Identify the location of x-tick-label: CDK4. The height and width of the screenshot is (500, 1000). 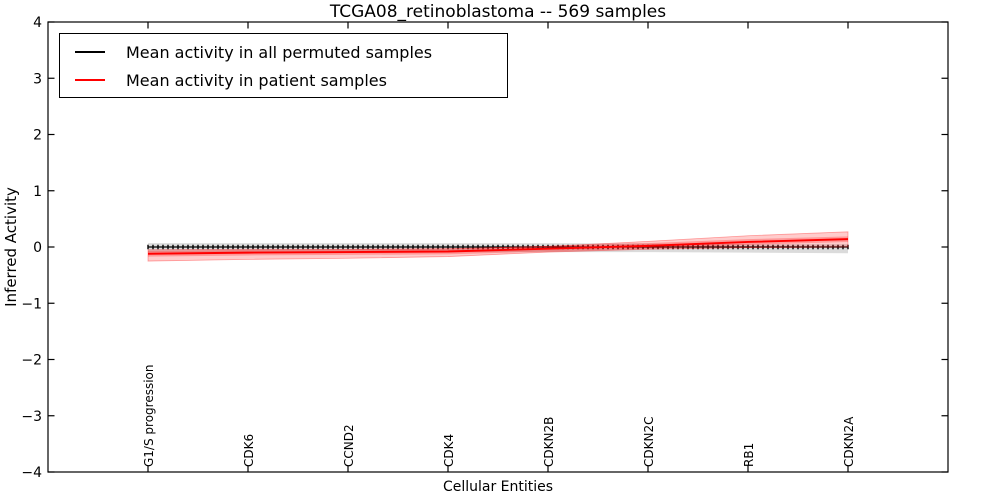
(449, 450).